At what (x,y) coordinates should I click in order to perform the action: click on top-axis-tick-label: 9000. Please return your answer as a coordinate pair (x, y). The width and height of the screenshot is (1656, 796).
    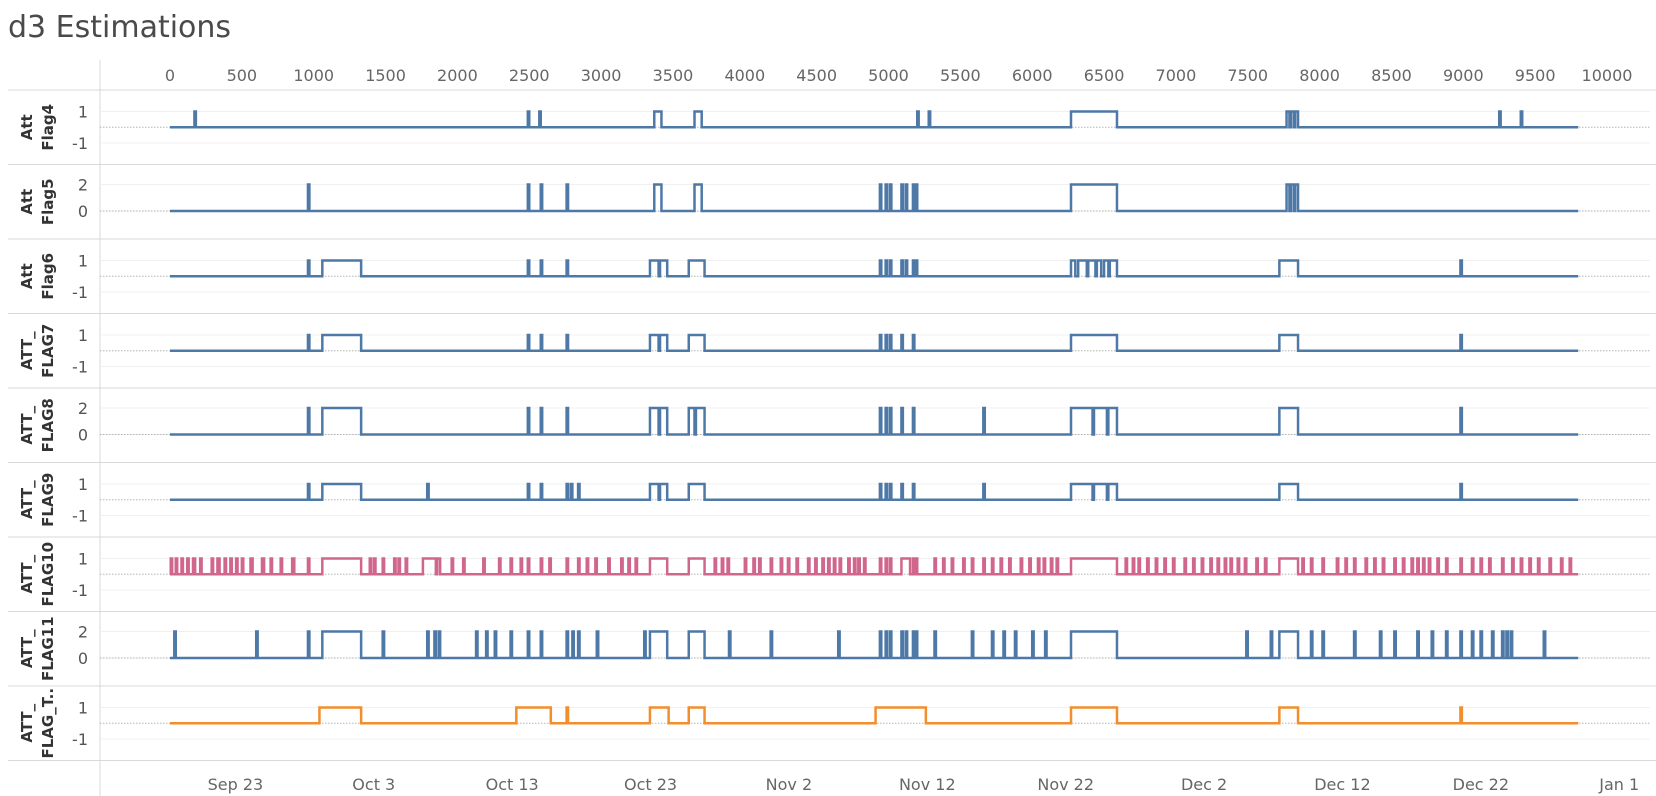
    Looking at the image, I should click on (1463, 75).